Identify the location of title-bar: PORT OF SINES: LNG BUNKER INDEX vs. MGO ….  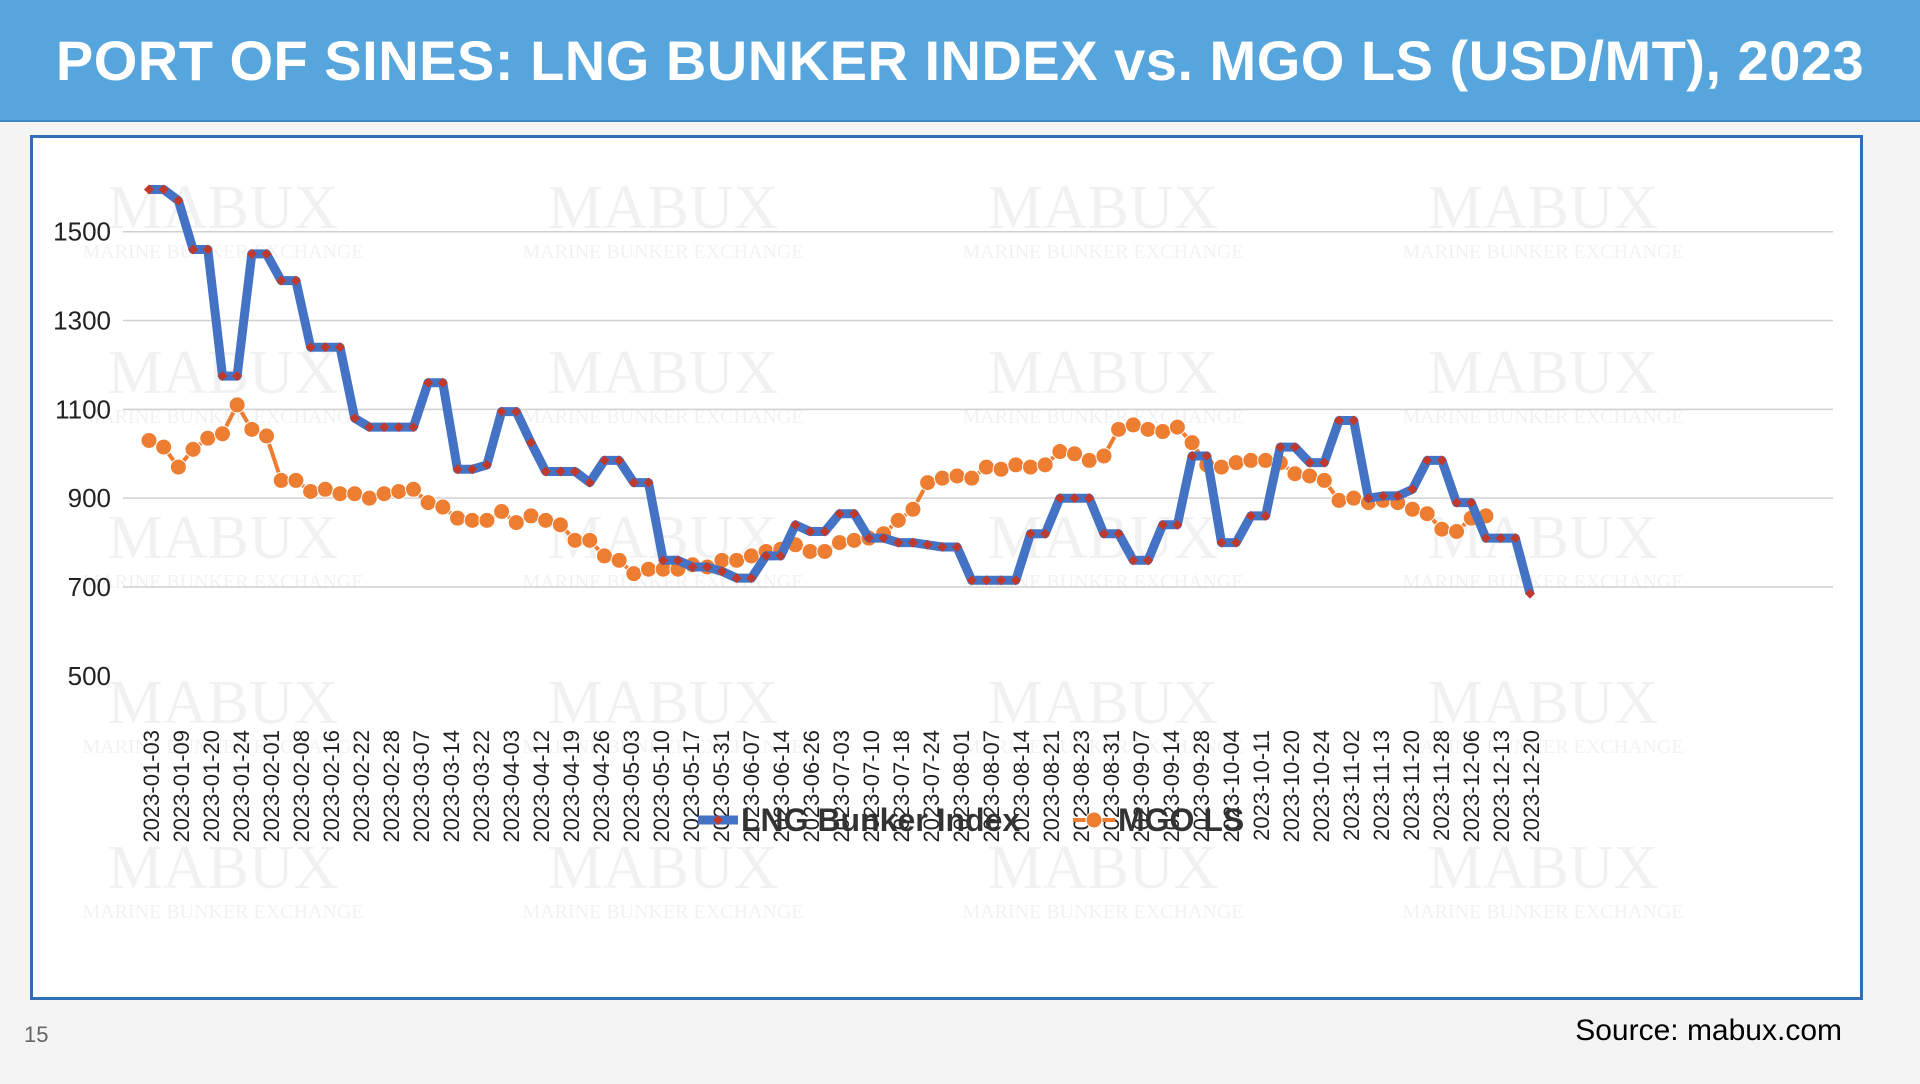
(960, 61).